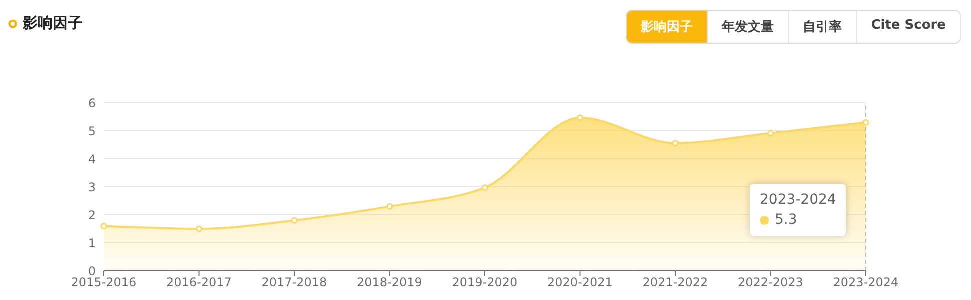 The image size is (971, 300). What do you see at coordinates (92, 103) in the screenshot?
I see `y-tick-label: 6` at bounding box center [92, 103].